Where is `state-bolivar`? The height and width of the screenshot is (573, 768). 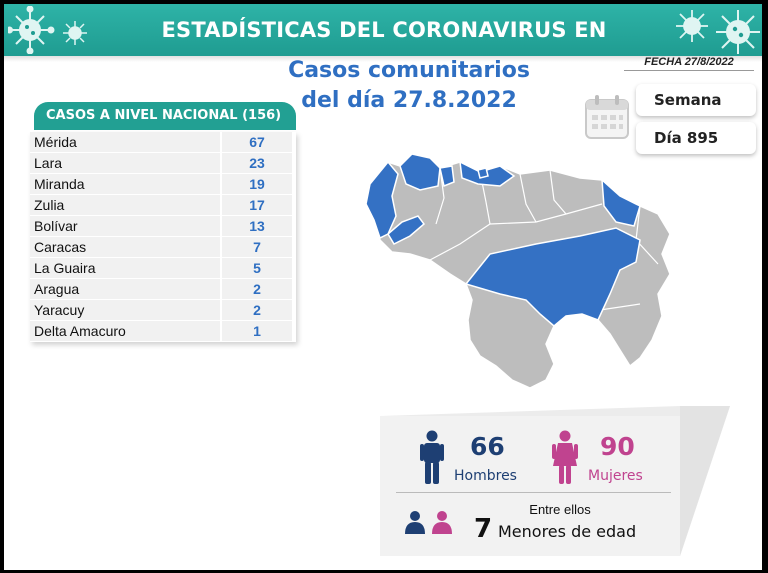 state-bolivar is located at coordinates (552, 277).